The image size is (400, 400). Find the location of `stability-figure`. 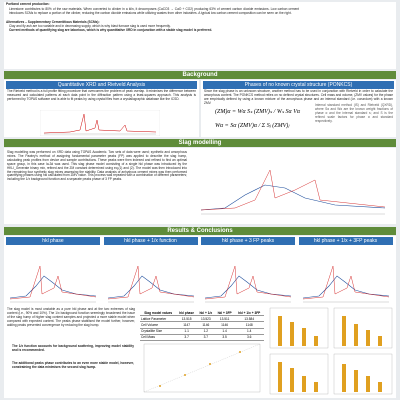

stability-figure is located at coordinates (202, 368).